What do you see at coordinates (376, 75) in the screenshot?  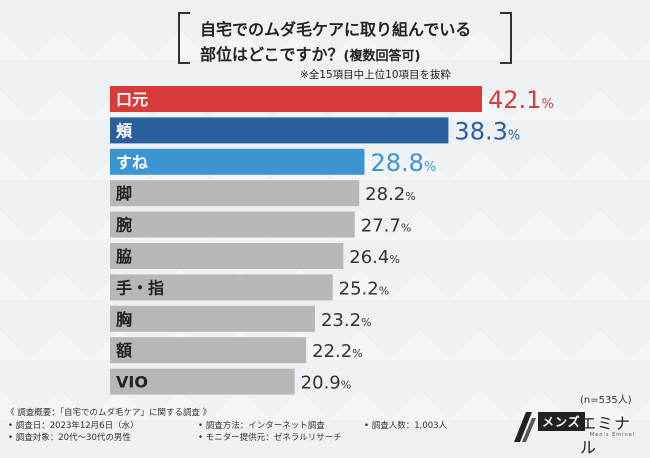 I see `chart-note: ※全15項目中上位10項目を抜粋` at bounding box center [376, 75].